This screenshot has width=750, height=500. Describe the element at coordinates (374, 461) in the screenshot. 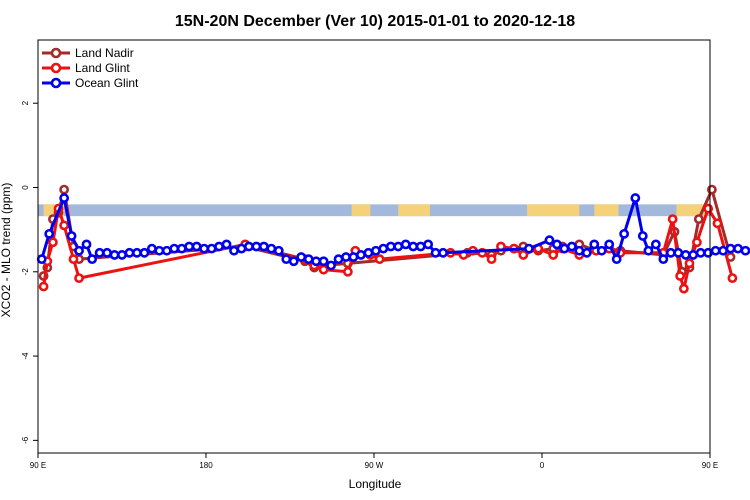

I see `x-axis: 90 E 180 90 W 0 90 E` at that location.